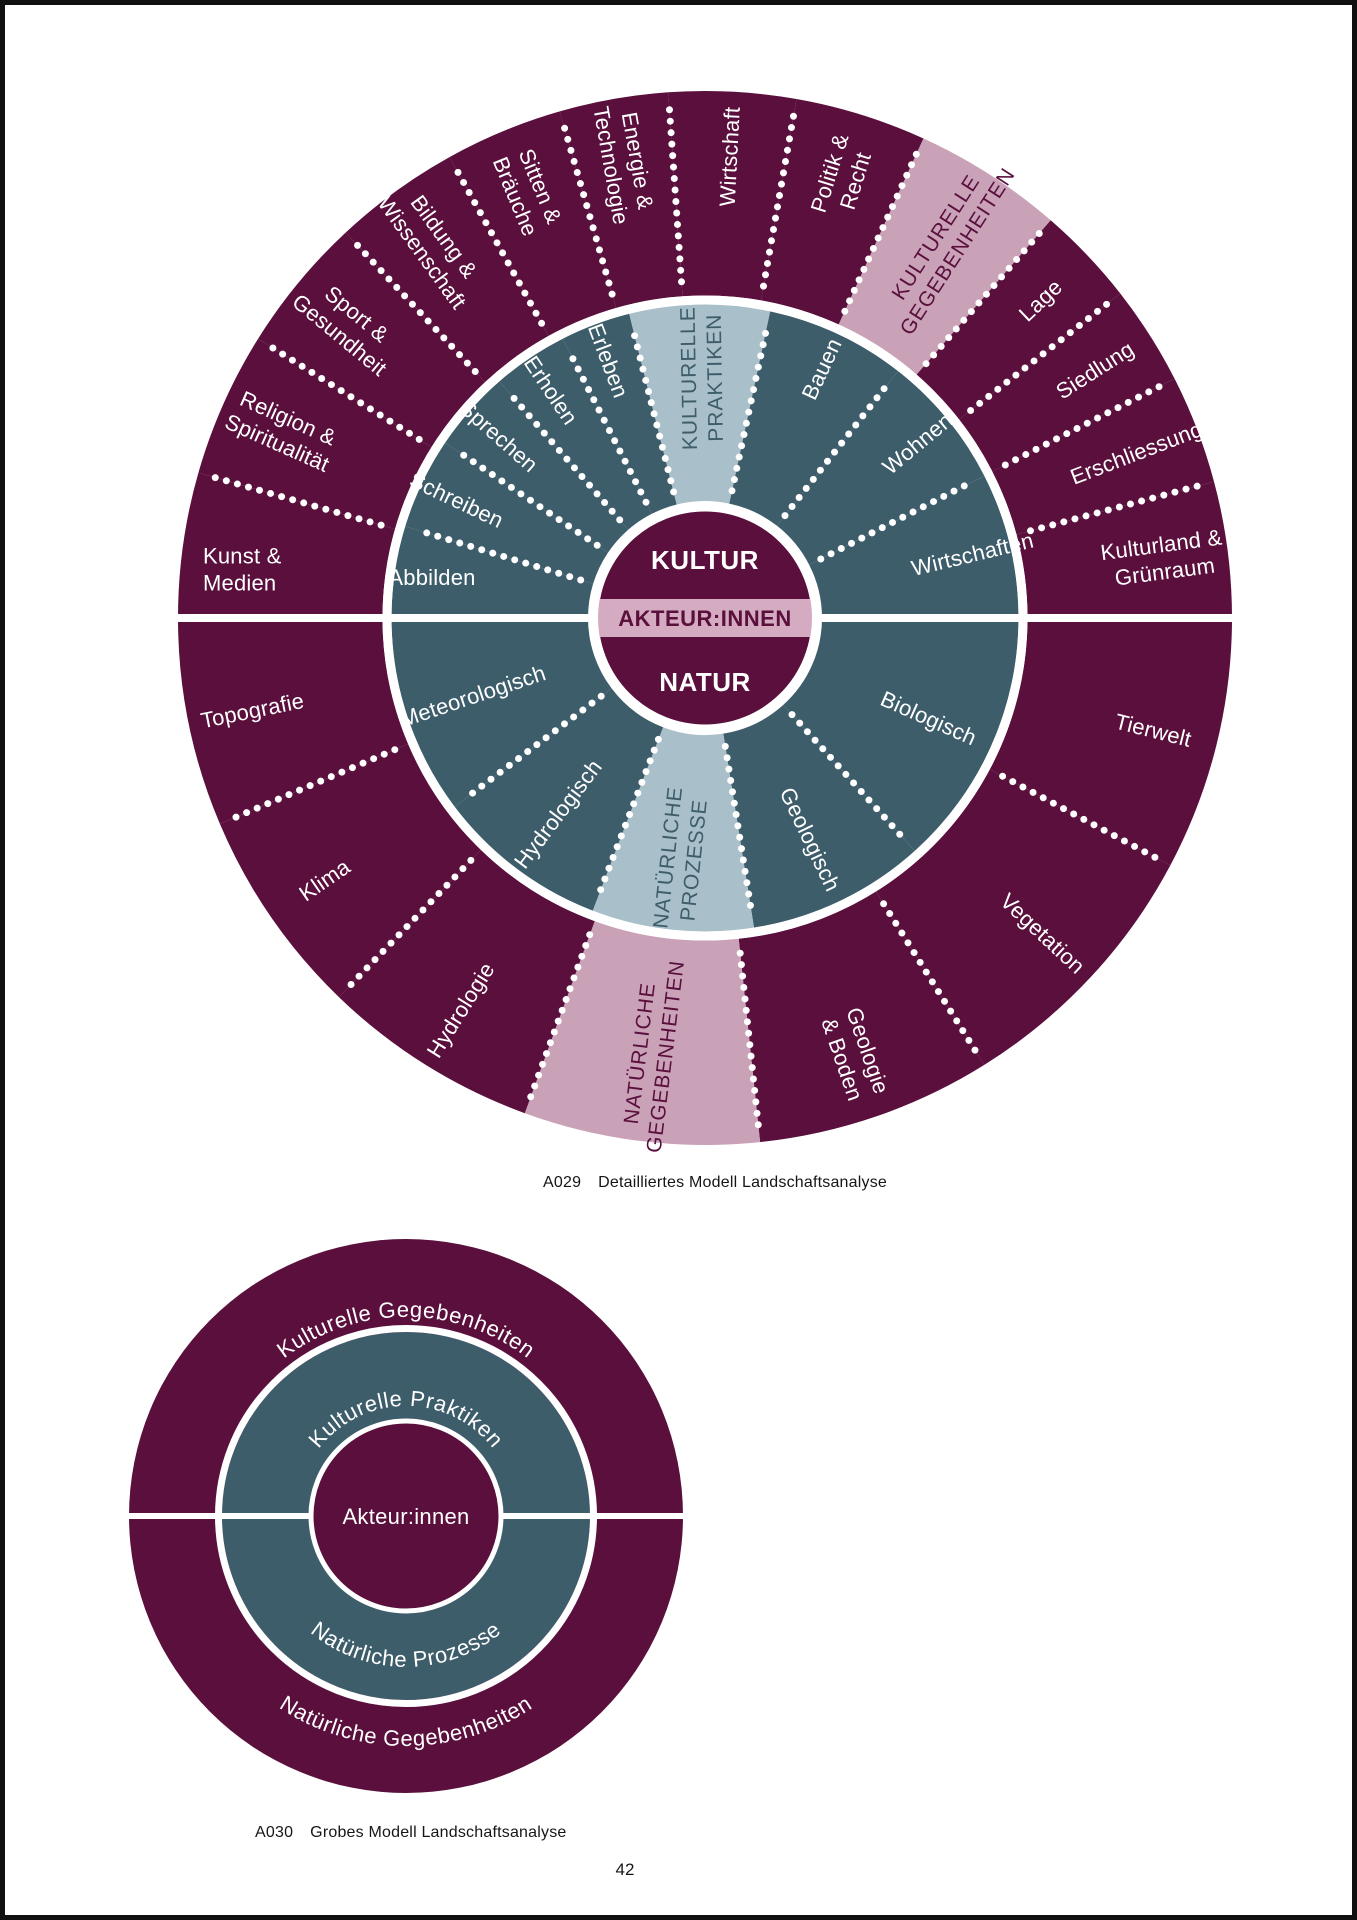 This screenshot has height=1920, width=1357. I want to click on label-wirtschaft: Wirtschaft, so click(730, 156).